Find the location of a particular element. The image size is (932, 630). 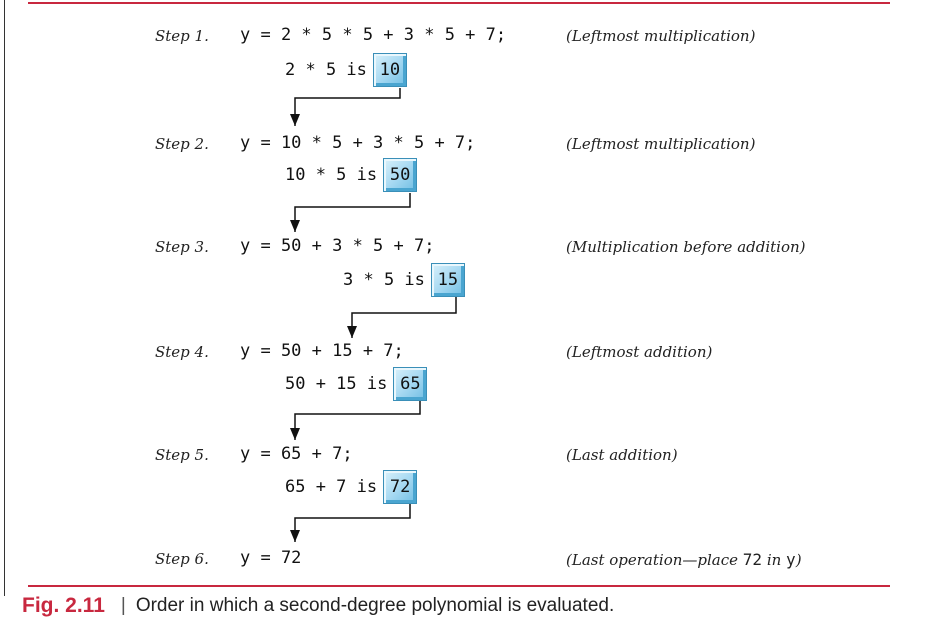

step-6-note-prefix: (Last operation—place is located at coordinates (654, 560).